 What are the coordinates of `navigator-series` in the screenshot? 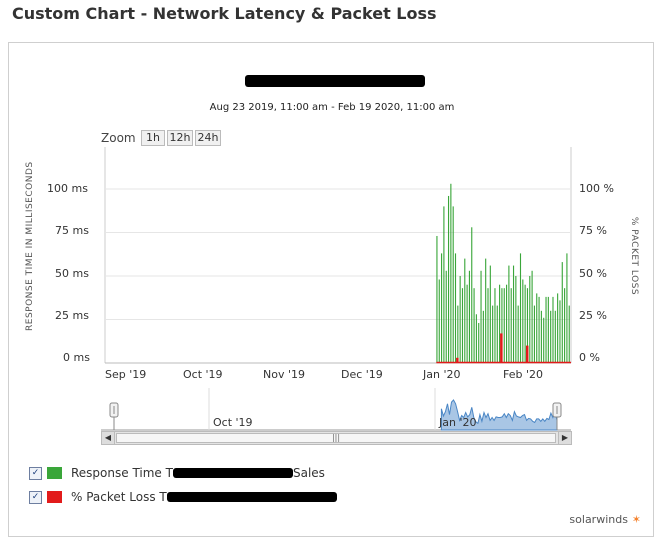 It's located at (499, 415).